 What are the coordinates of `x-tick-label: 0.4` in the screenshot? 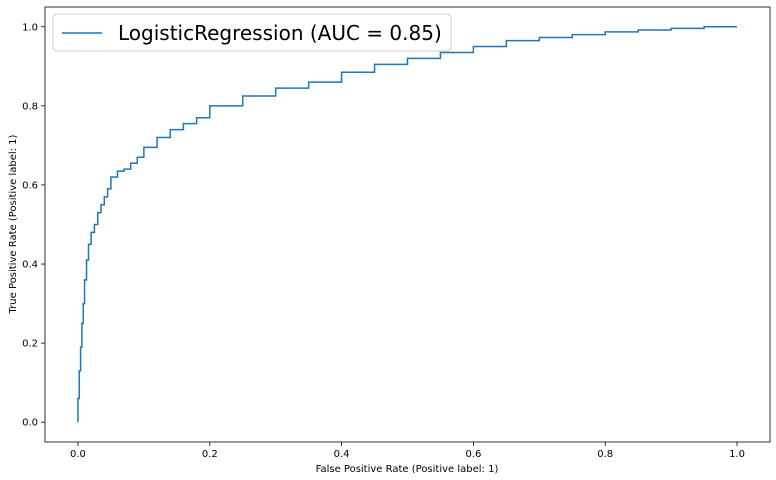 It's located at (342, 454).